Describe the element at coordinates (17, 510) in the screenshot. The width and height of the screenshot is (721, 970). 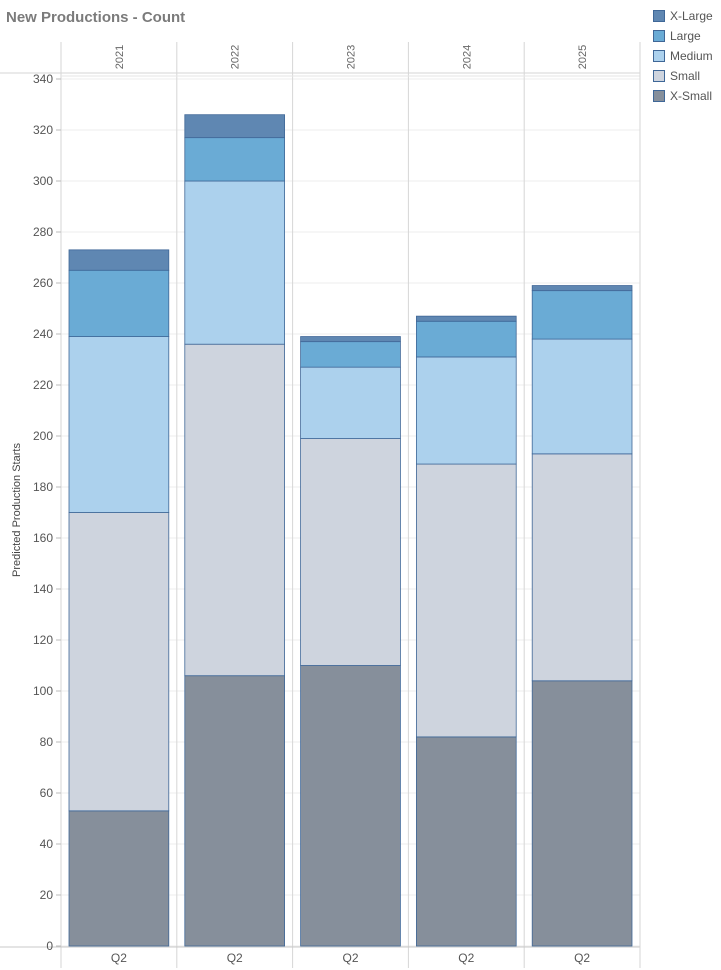
I see `y-axis-label: Predicted Production Starts` at that location.